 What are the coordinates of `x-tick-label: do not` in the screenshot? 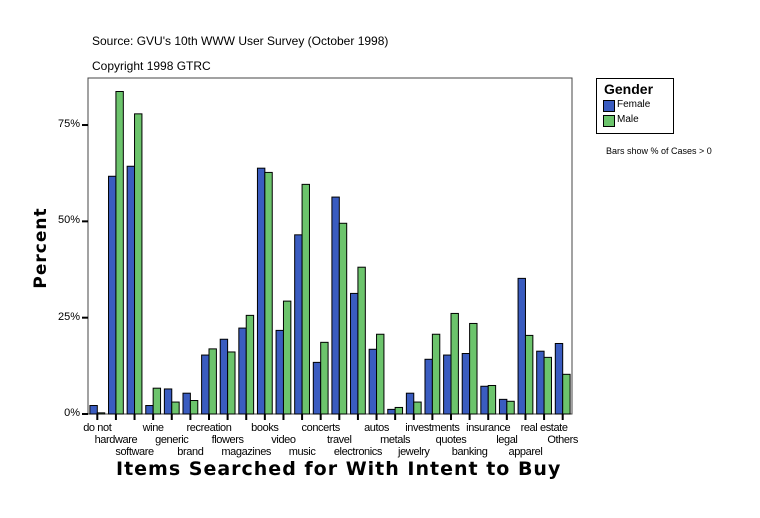 It's located at (97, 428).